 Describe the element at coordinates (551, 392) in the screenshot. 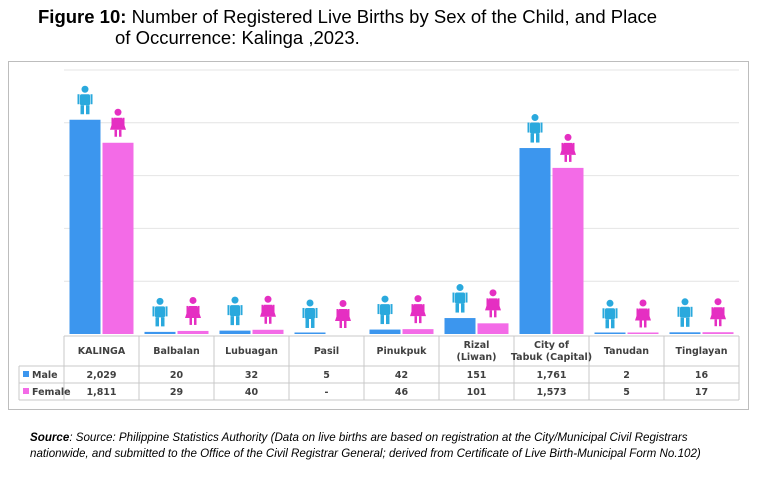

I see `data-label: 1,573` at that location.